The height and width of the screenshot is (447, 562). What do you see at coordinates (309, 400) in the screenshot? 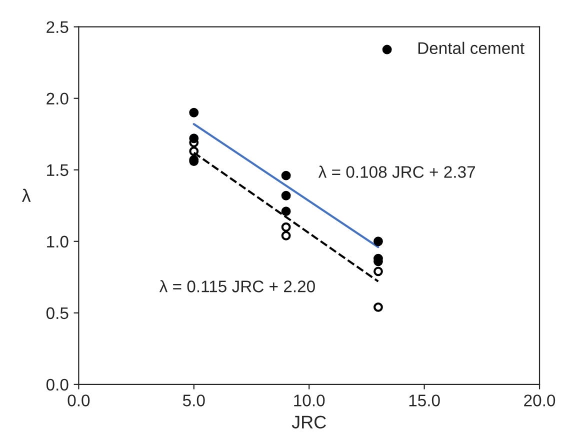
I see `x-tick-label: 10.0` at bounding box center [309, 400].